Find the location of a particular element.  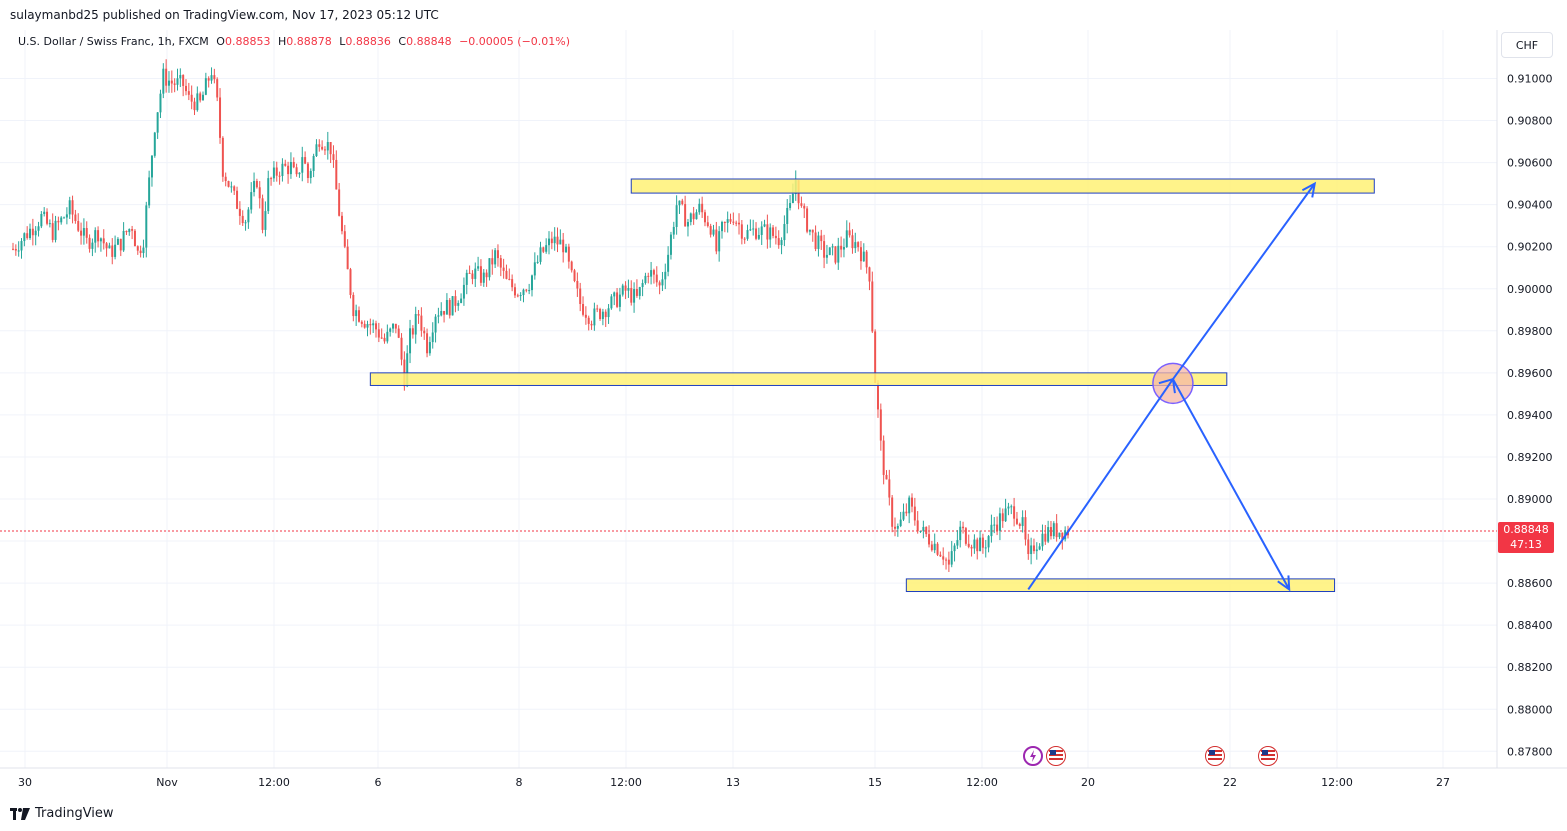

symbol-label: U.S. Dollar / Swiss Franc, 1h, FXCM is located at coordinates (113, 41).